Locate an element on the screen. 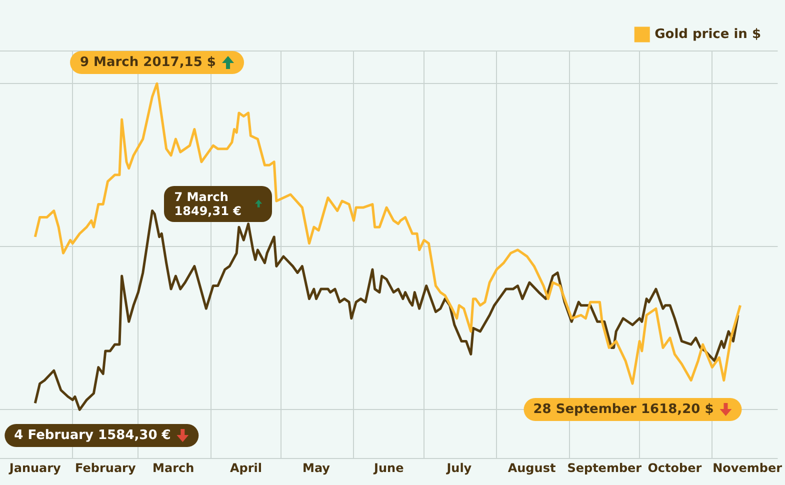 This screenshot has height=485, width=785. x-tick-label: November is located at coordinates (747, 467).